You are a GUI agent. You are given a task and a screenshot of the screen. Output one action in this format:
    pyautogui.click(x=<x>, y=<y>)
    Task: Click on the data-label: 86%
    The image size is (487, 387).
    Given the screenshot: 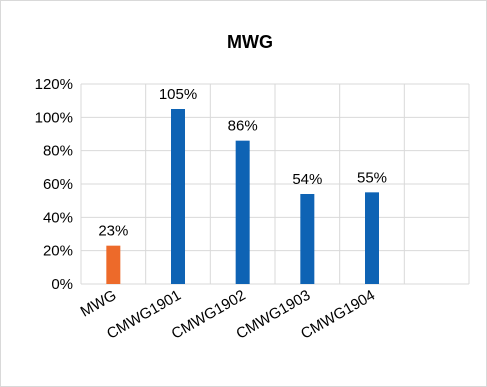 What is the action you would take?
    pyautogui.click(x=243, y=126)
    